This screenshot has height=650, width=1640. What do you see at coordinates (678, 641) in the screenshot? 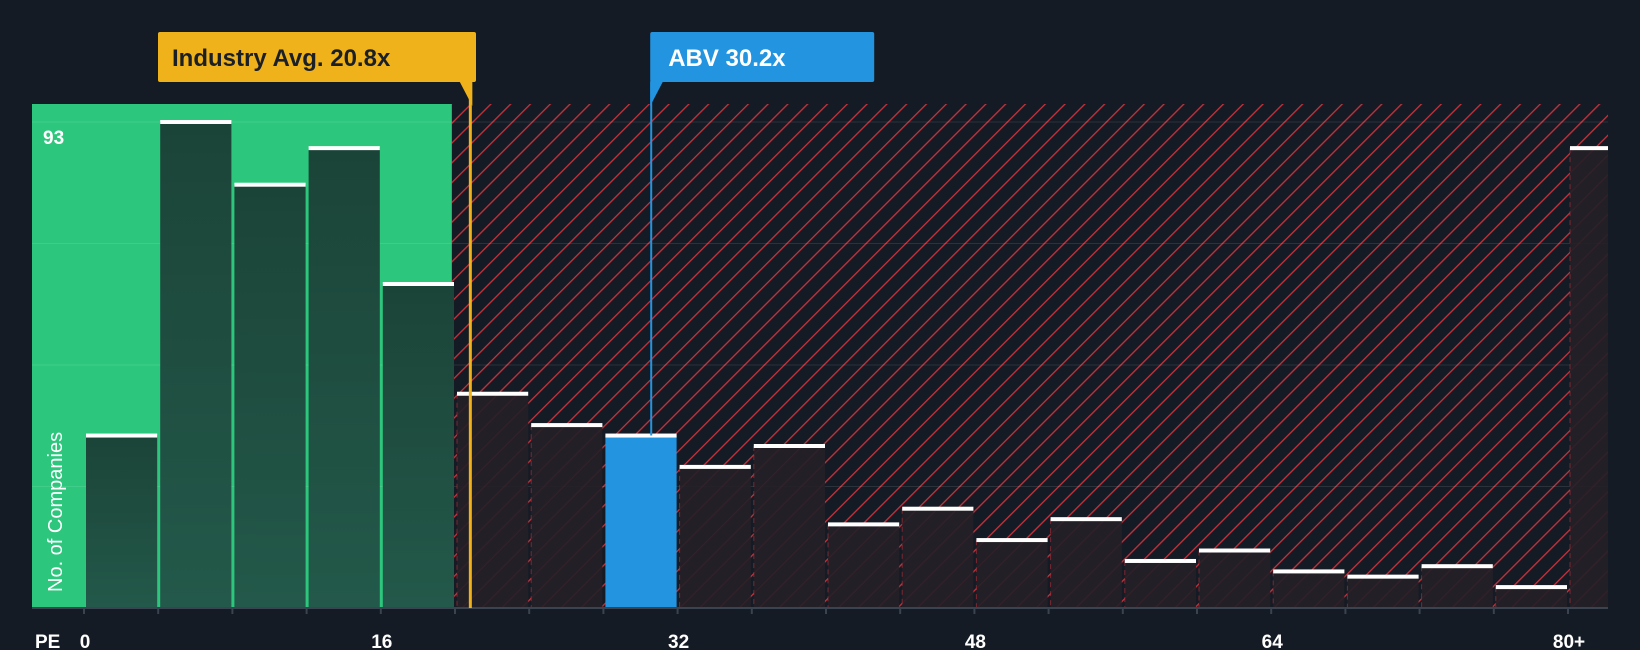
I see `x-tick-label: 32` at bounding box center [678, 641].